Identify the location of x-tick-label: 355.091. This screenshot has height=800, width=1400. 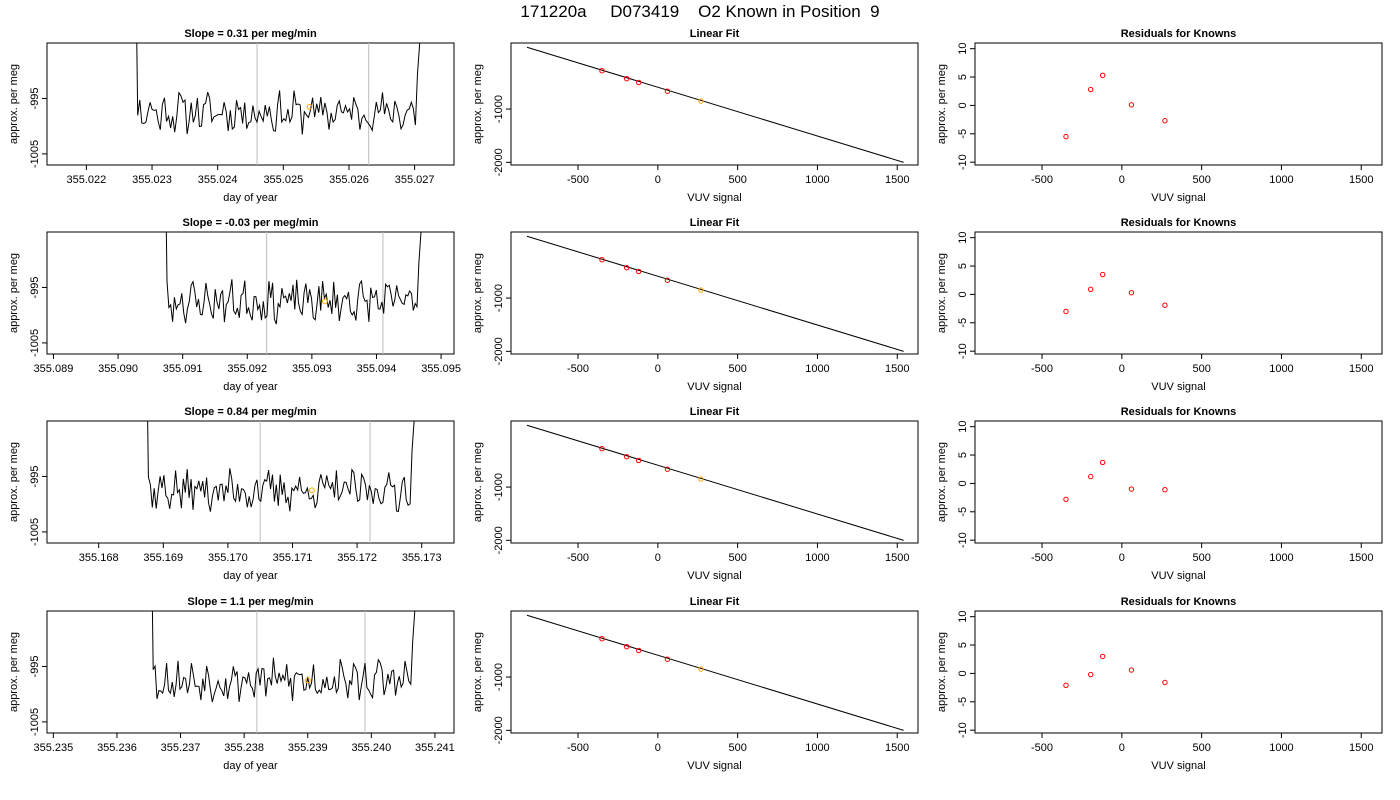
(183, 369).